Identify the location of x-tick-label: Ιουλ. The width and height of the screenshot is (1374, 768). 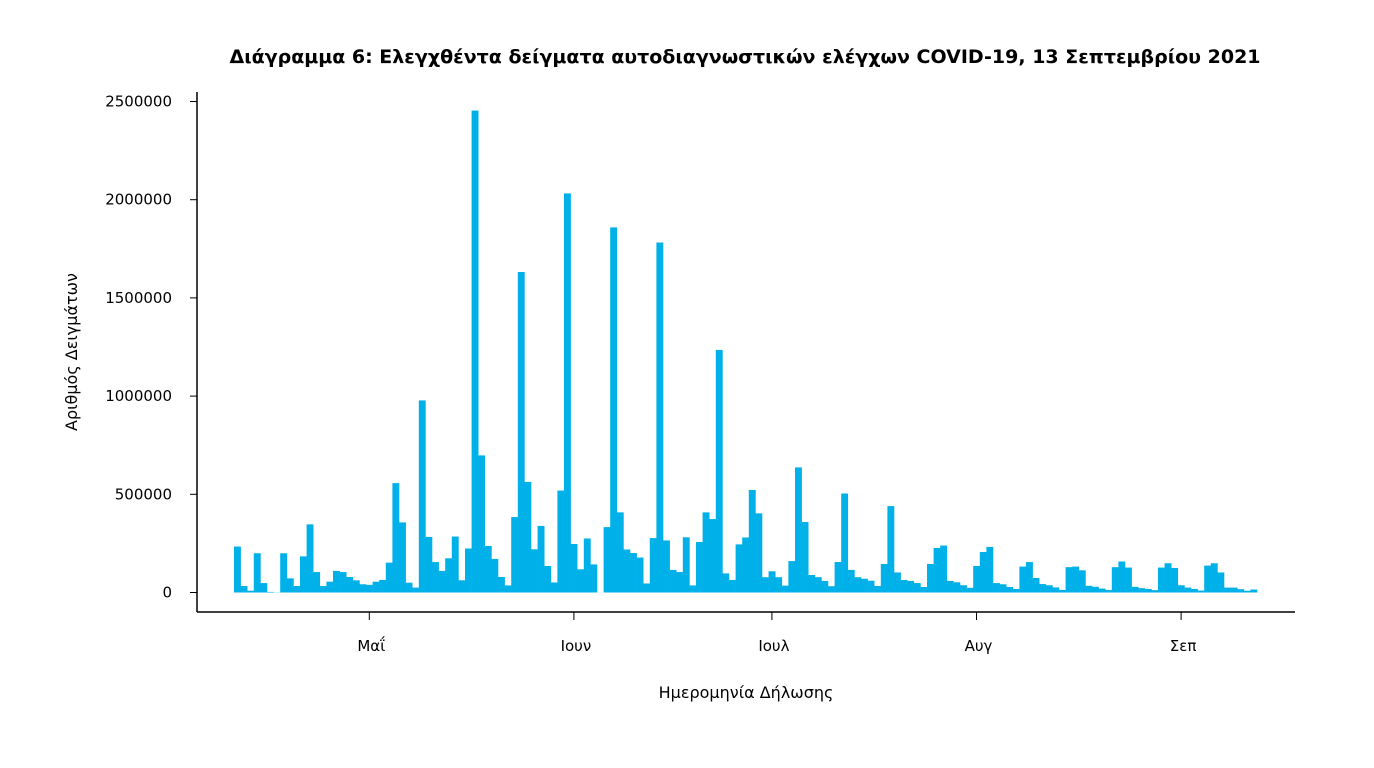
(773, 646).